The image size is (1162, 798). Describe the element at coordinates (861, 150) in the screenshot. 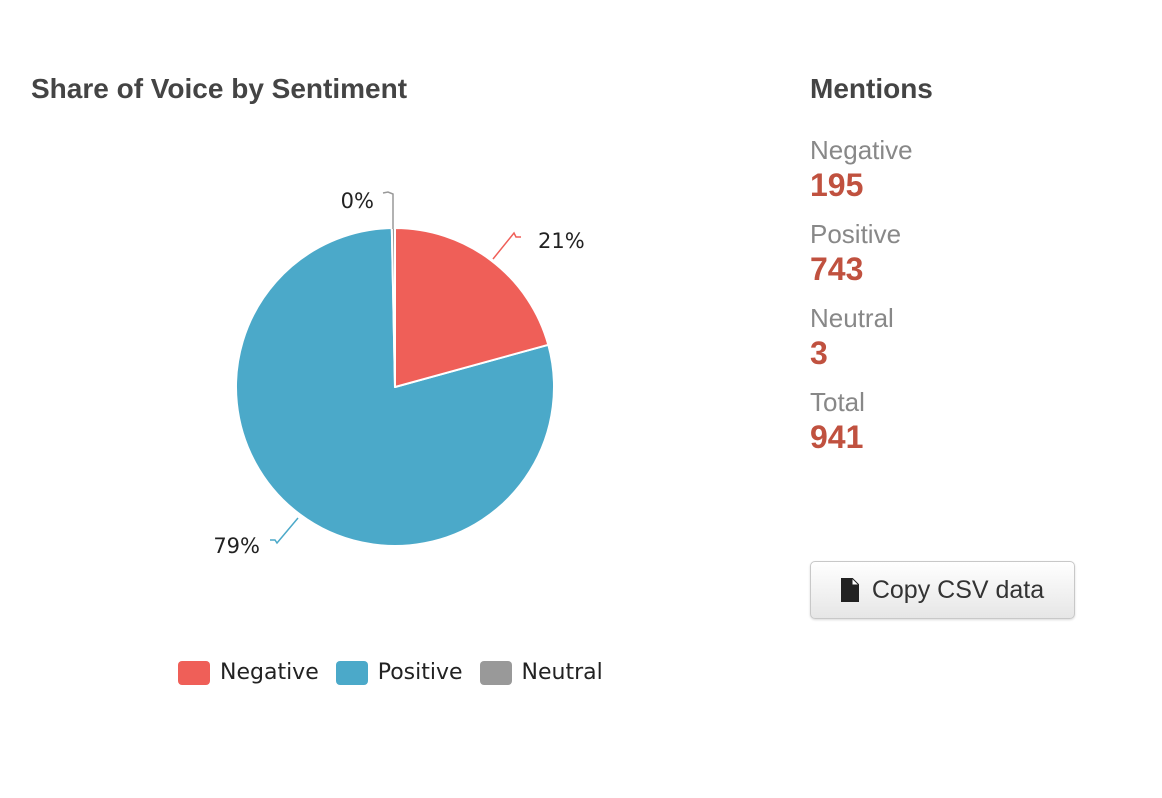

I see `stat-label-negative: Negative` at that location.